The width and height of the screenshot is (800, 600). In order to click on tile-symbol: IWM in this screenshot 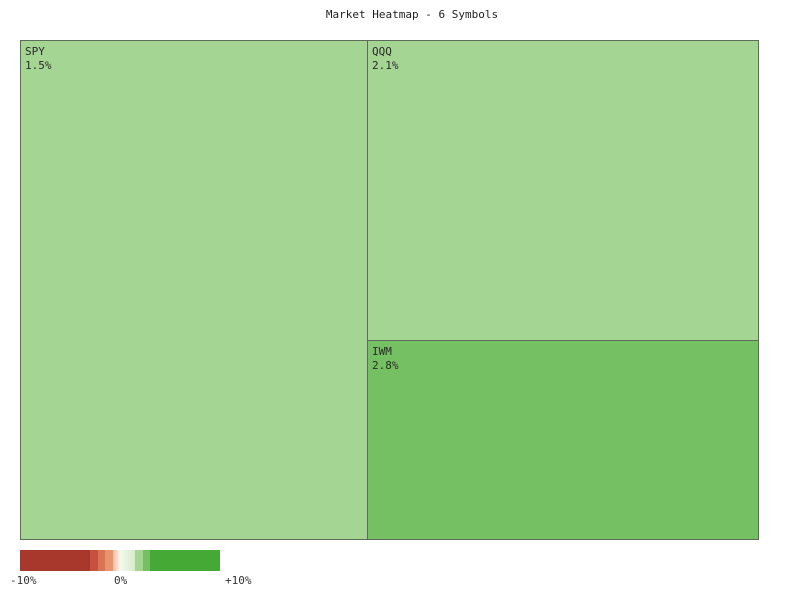, I will do `click(382, 351)`.